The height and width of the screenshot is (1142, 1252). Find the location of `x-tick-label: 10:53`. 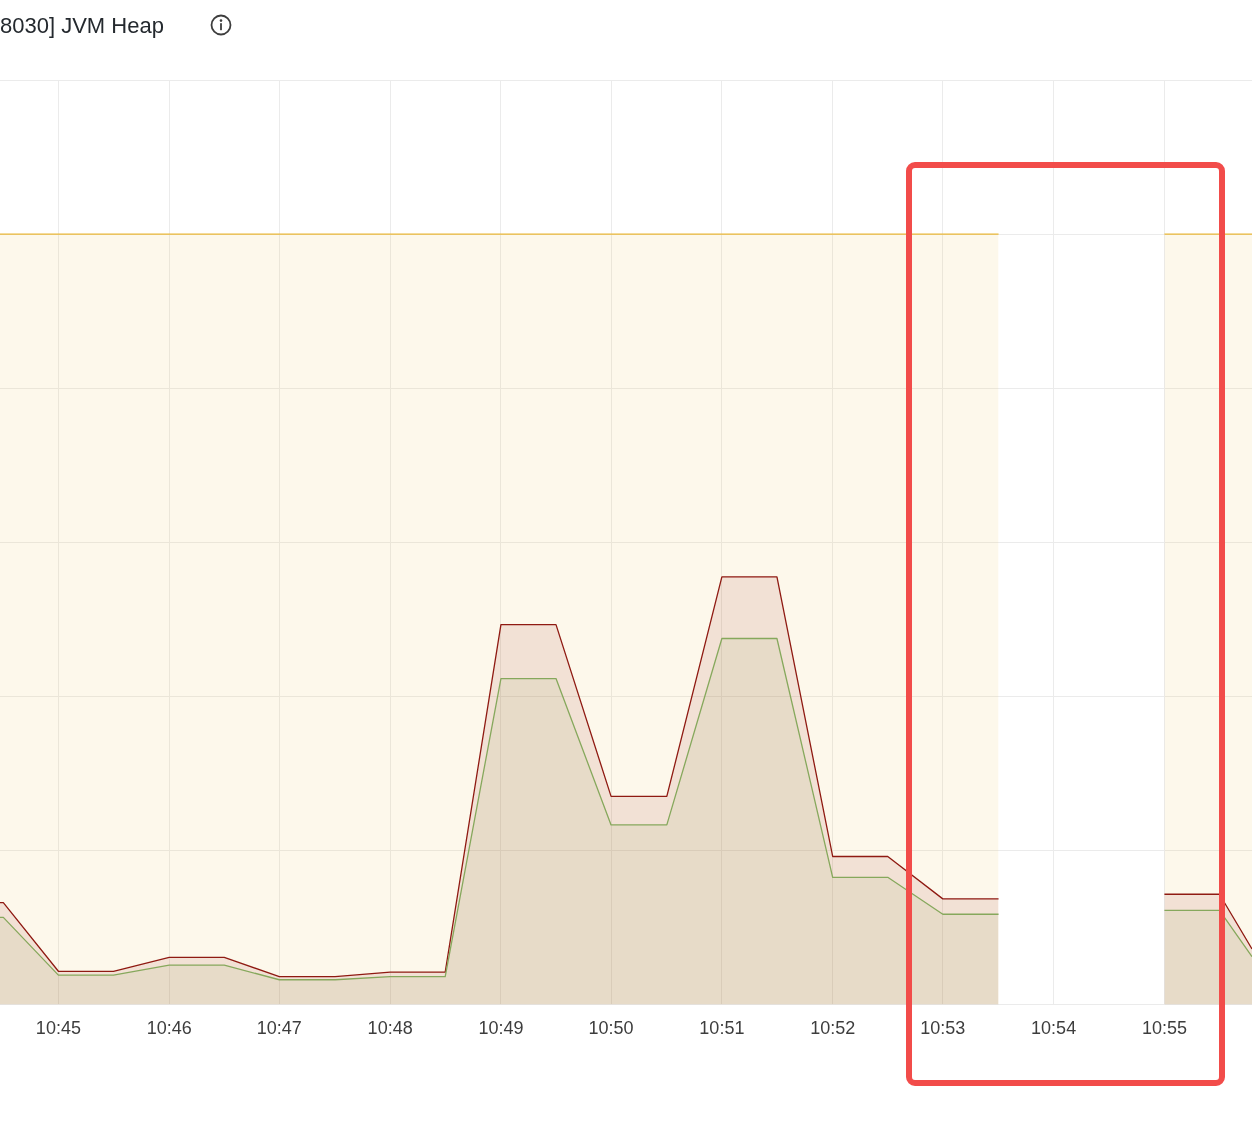

x-tick-label: 10:53 is located at coordinates (943, 1028).